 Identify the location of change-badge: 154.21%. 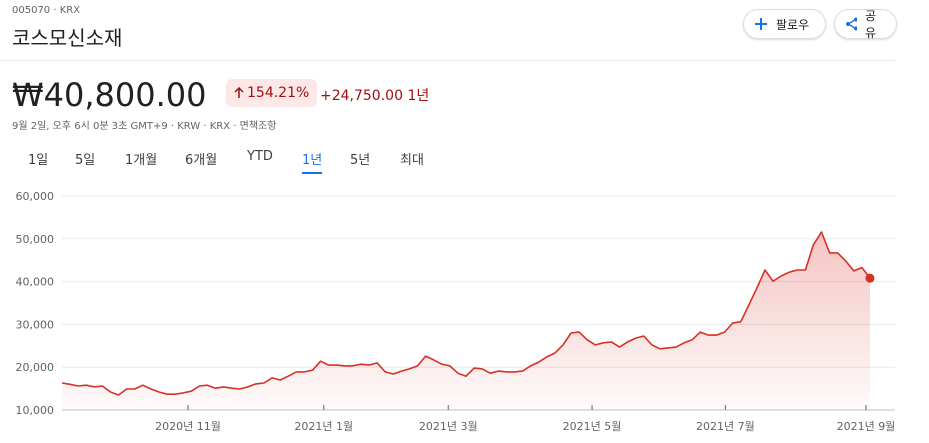
(272, 93).